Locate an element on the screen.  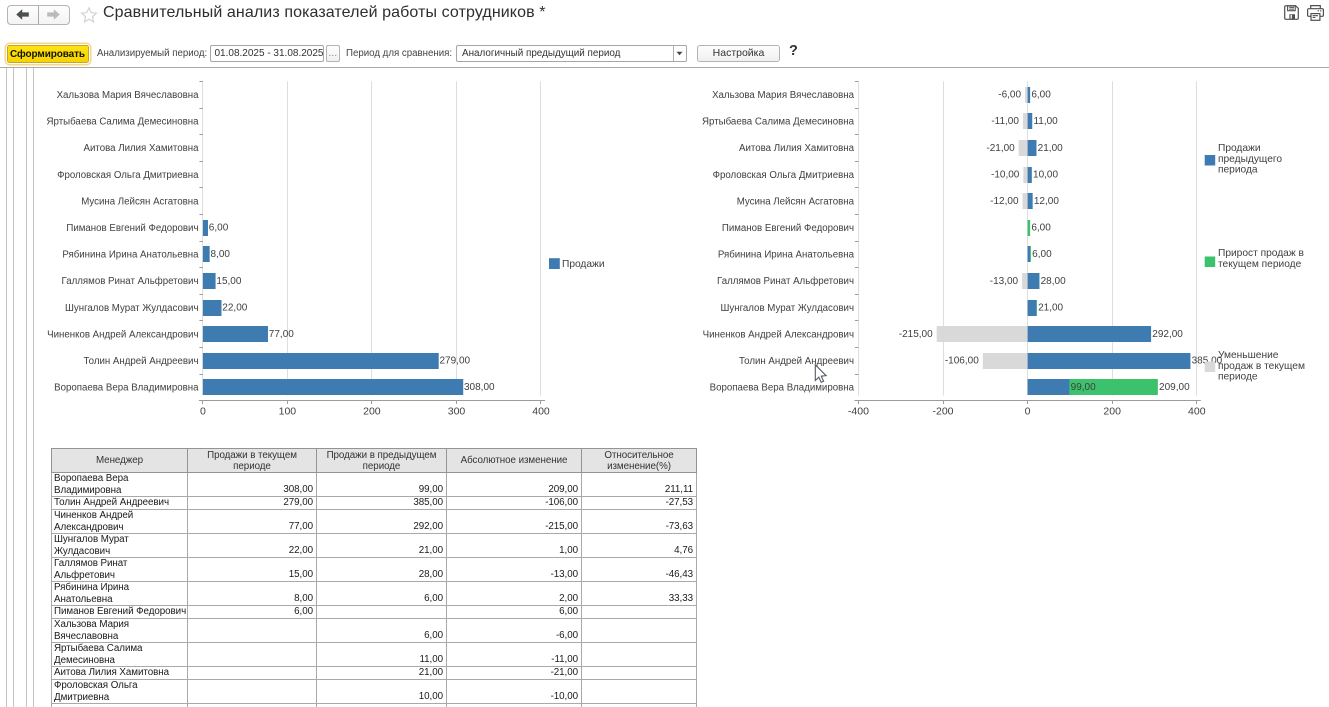
svg-text: -12,00 is located at coordinates (1004, 201).